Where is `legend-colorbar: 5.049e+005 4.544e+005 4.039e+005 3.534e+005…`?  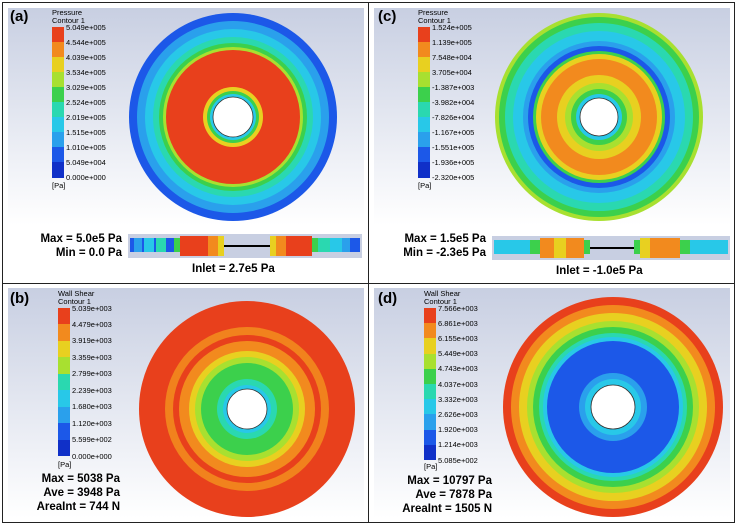
legend-colorbar: 5.049e+005 4.544e+005 4.039e+005 3.534e+005… is located at coordinates (92, 102).